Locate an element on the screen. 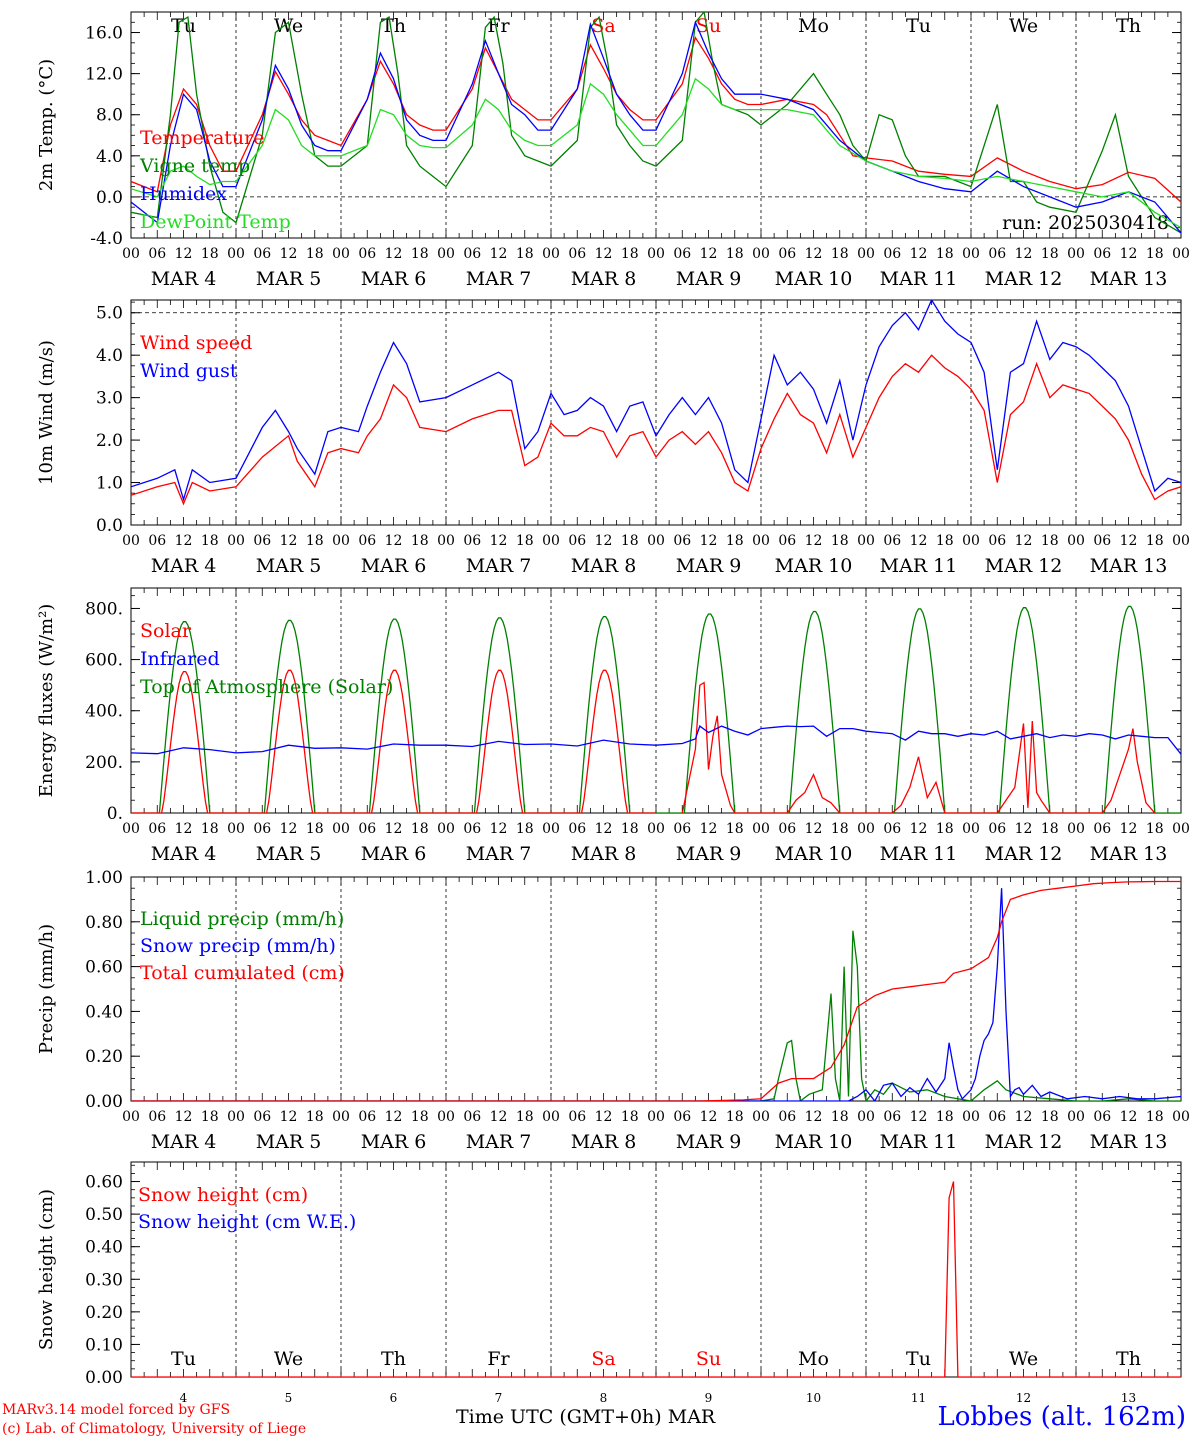 This screenshot has width=1194, height=1440. series-humidex is located at coordinates (656, 127).